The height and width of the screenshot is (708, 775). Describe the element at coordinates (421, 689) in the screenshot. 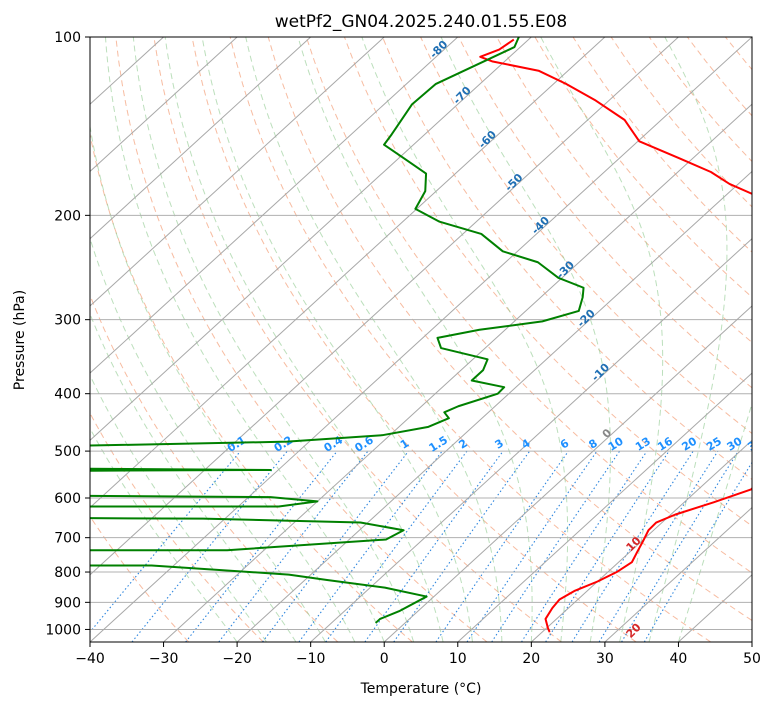

I see `x-axis-label: Temperature (°C)` at that location.